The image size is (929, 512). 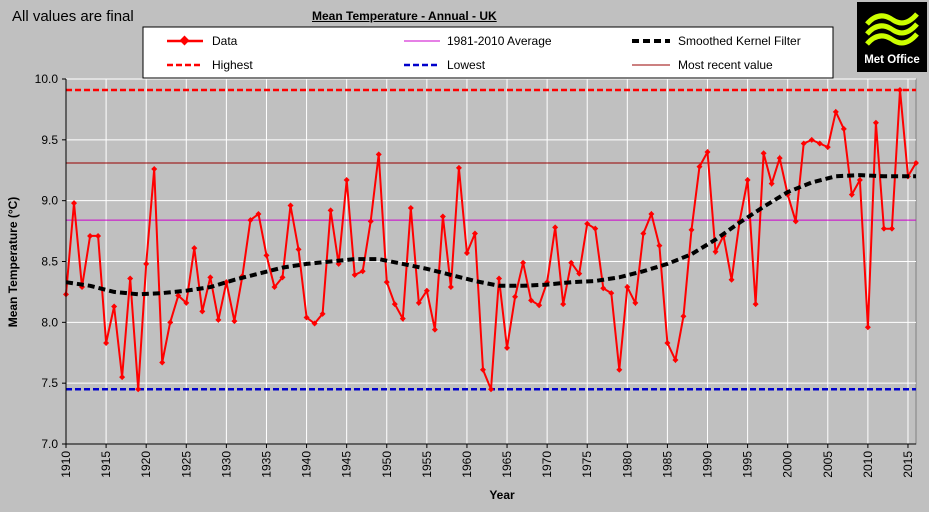 I want to click on y-tick-label: 7.0, so click(x=49, y=444).